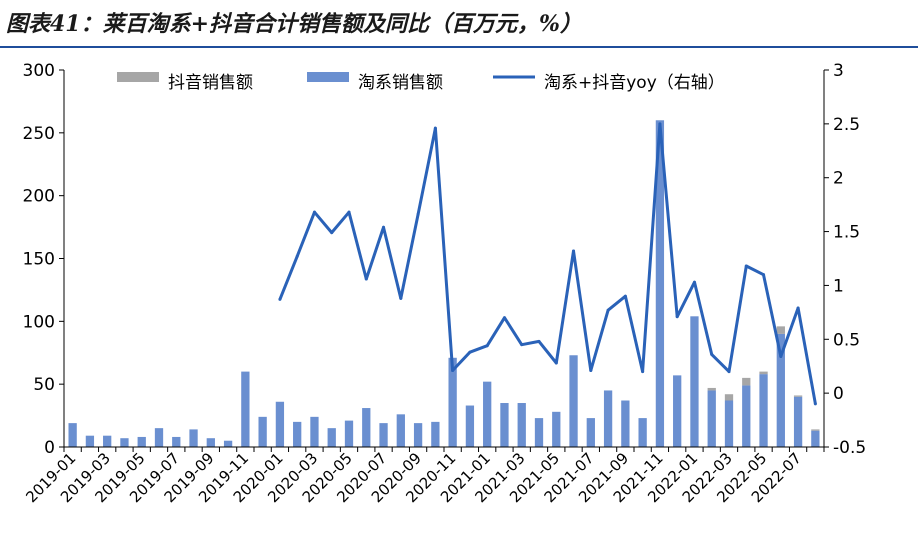 This screenshot has height=535, width=918. Describe the element at coordinates (846, 233) in the screenshot. I see `y-right-tick-label: 1.5` at that location.